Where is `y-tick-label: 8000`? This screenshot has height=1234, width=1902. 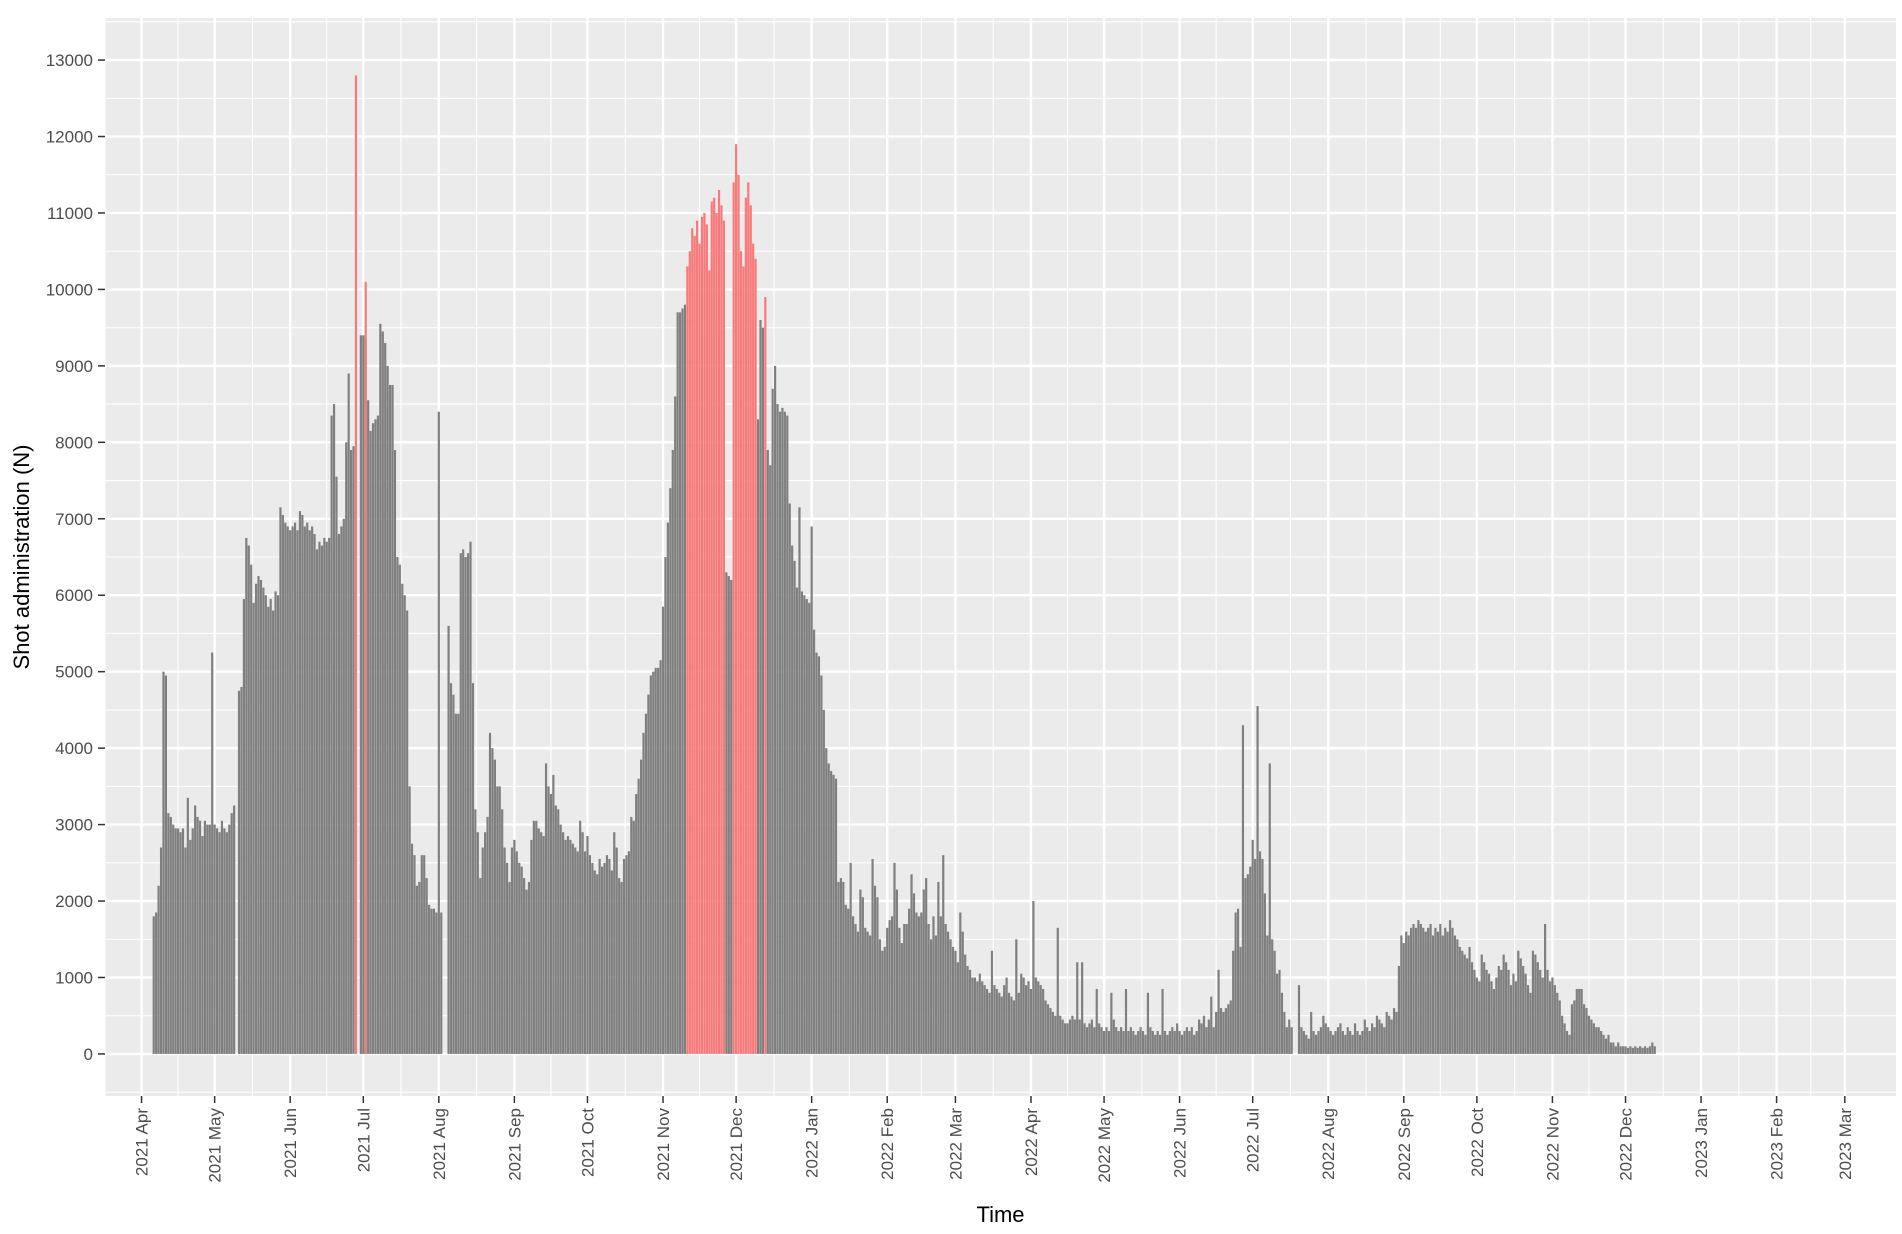
y-tick-label: 8000 is located at coordinates (74, 442).